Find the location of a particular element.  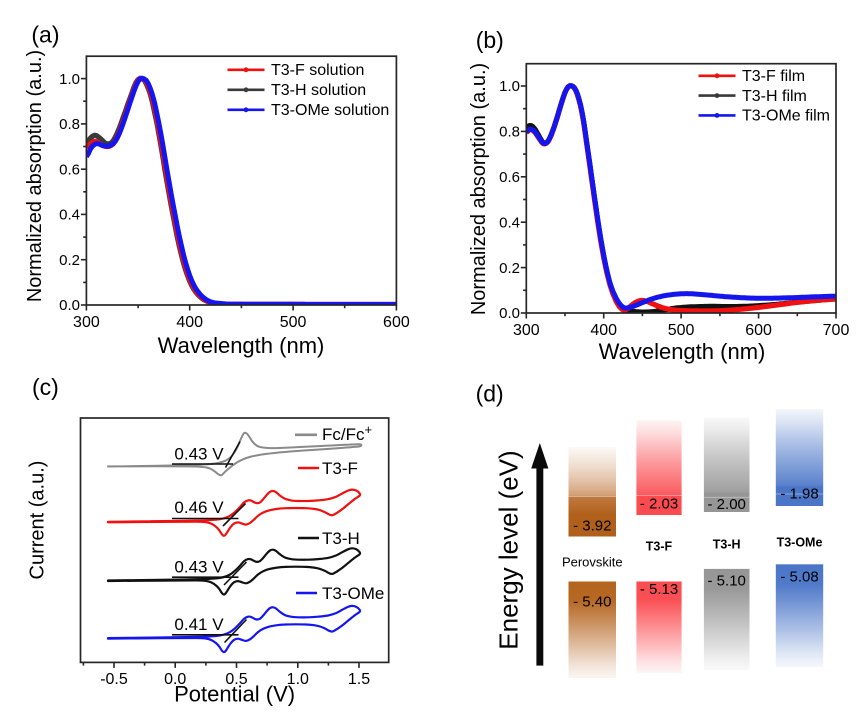

svg-text: - 5.08 is located at coordinates (799, 577).